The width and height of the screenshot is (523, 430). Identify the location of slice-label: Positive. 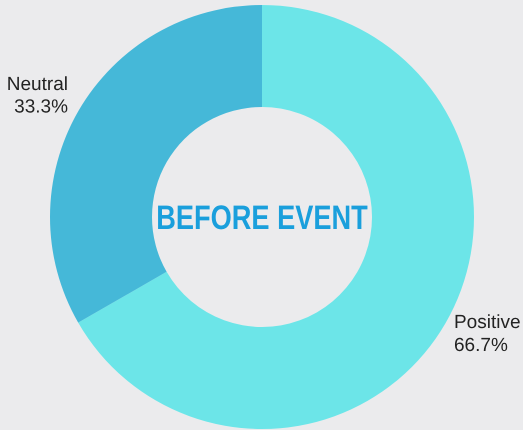
(487, 323).